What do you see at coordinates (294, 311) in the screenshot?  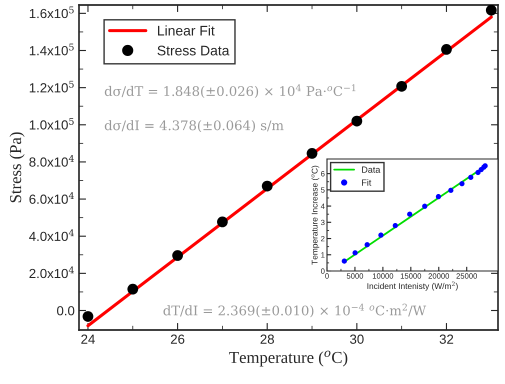 I see `annotation: dT/dI = 2.369(±0.010) × 10$^{−4 o}$C·m$^{2}$/W` at bounding box center [294, 311].